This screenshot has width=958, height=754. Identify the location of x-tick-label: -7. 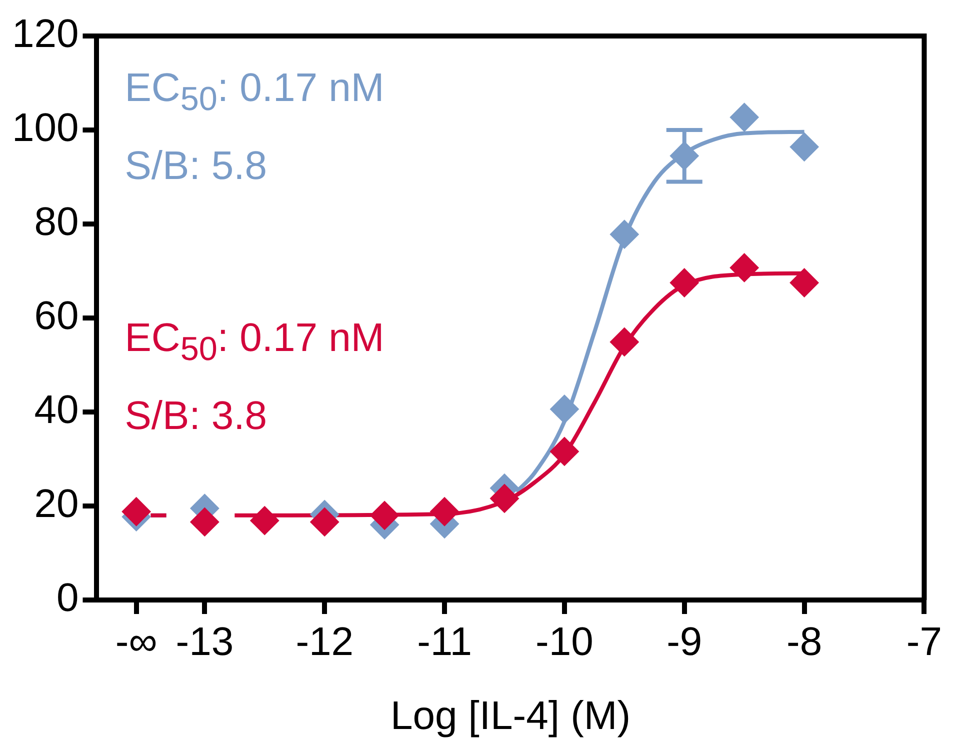
(924, 642).